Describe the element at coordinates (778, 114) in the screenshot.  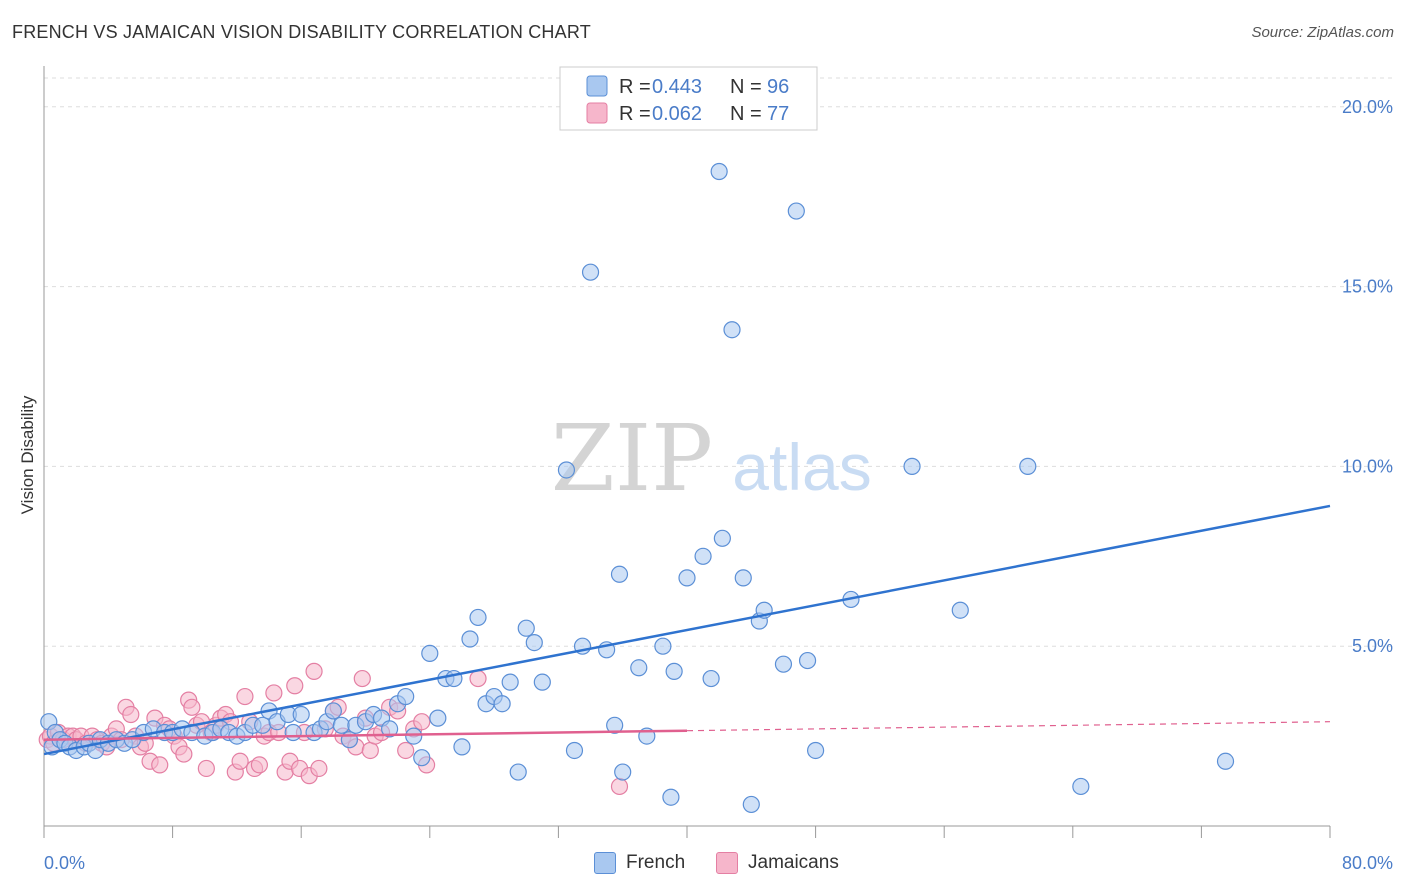
I see `legend-n-value: 77` at that location.